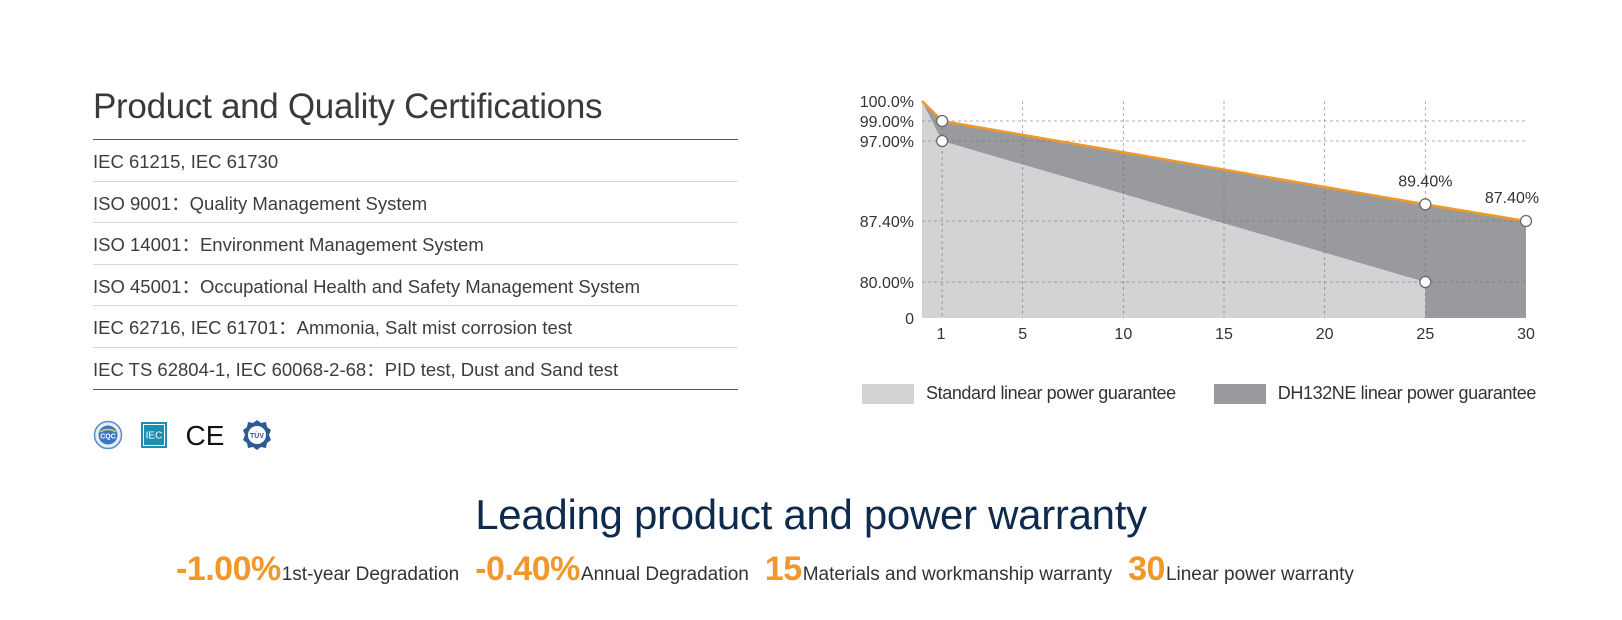 The image size is (1622, 620). What do you see at coordinates (887, 222) in the screenshot?
I see `y-tick-label: 87.40%` at bounding box center [887, 222].